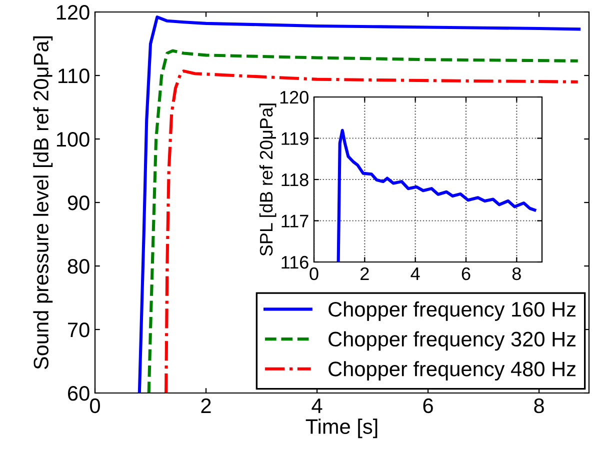 The height and width of the screenshot is (457, 596). Describe the element at coordinates (79, 393) in the screenshot. I see `y-tick-label: 60` at that location.